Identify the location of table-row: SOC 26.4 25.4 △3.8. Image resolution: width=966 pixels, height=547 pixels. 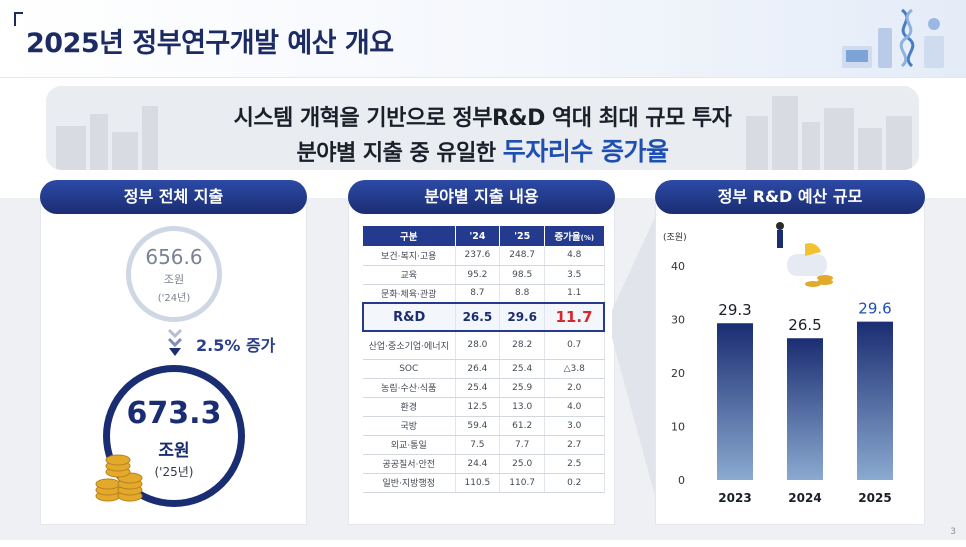
(484, 369).